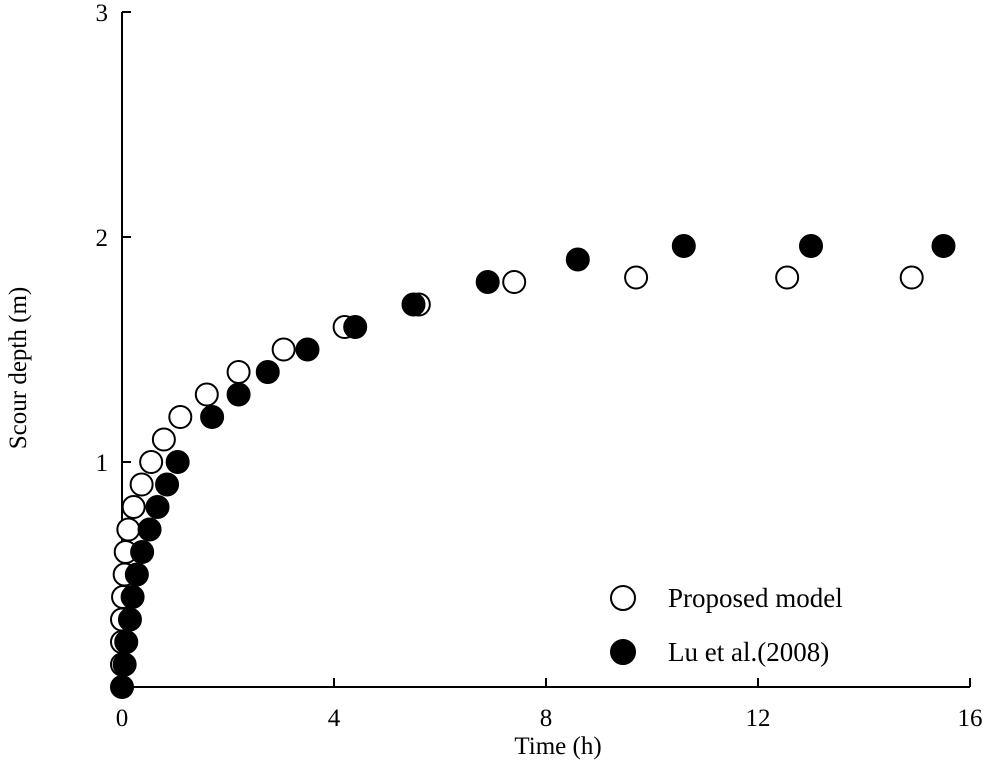 This screenshot has width=987, height=773. What do you see at coordinates (334, 718) in the screenshot?
I see `x-tick-label: 4` at bounding box center [334, 718].